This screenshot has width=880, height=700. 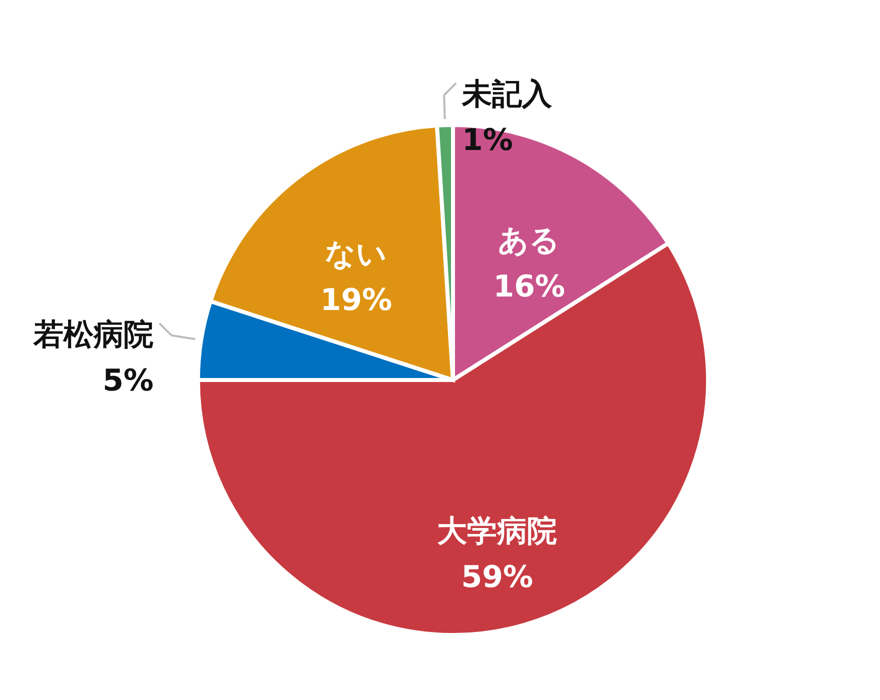 I want to click on slice-label: 未記入, so click(x=507, y=94).